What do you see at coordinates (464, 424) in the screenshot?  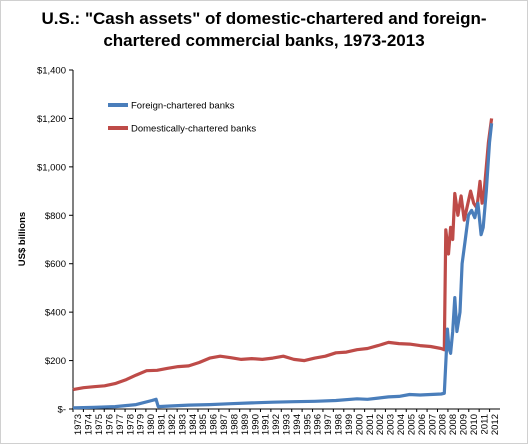 I see `x-tick-label: 2009` at bounding box center [464, 424].